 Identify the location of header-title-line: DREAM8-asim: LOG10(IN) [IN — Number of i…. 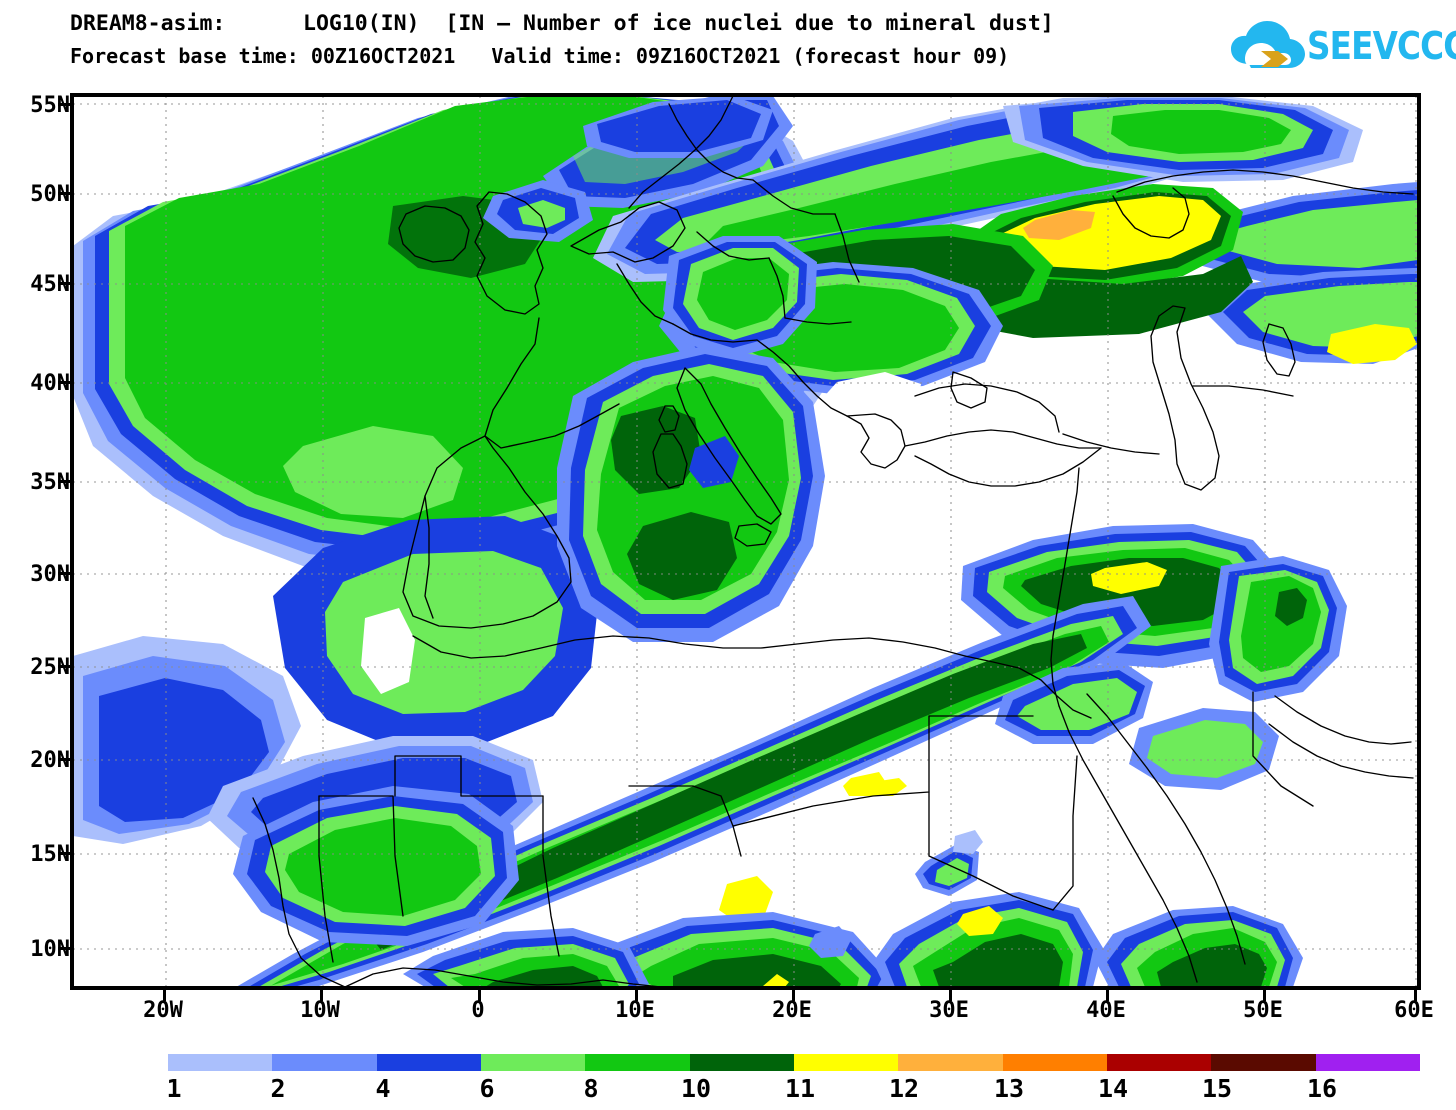
(562, 23).